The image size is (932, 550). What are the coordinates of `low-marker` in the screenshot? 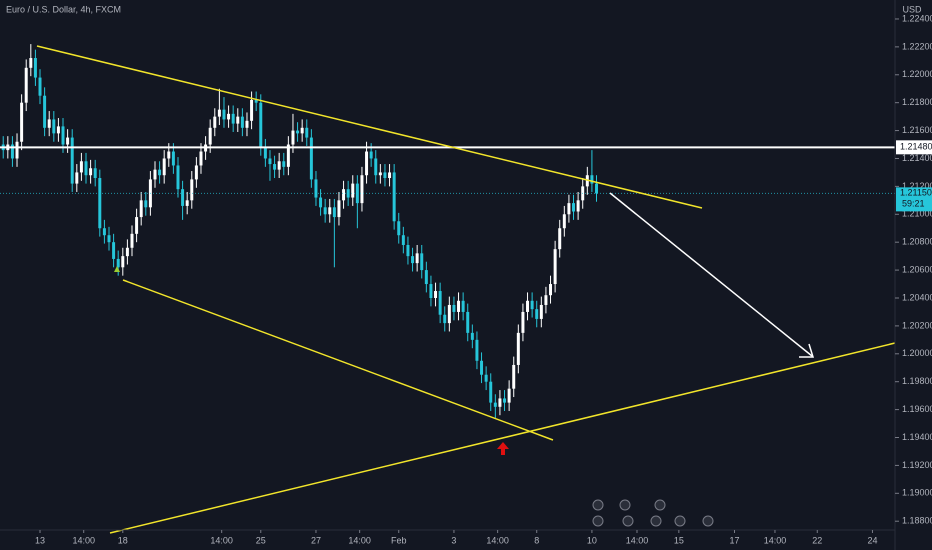 It's located at (117, 269).